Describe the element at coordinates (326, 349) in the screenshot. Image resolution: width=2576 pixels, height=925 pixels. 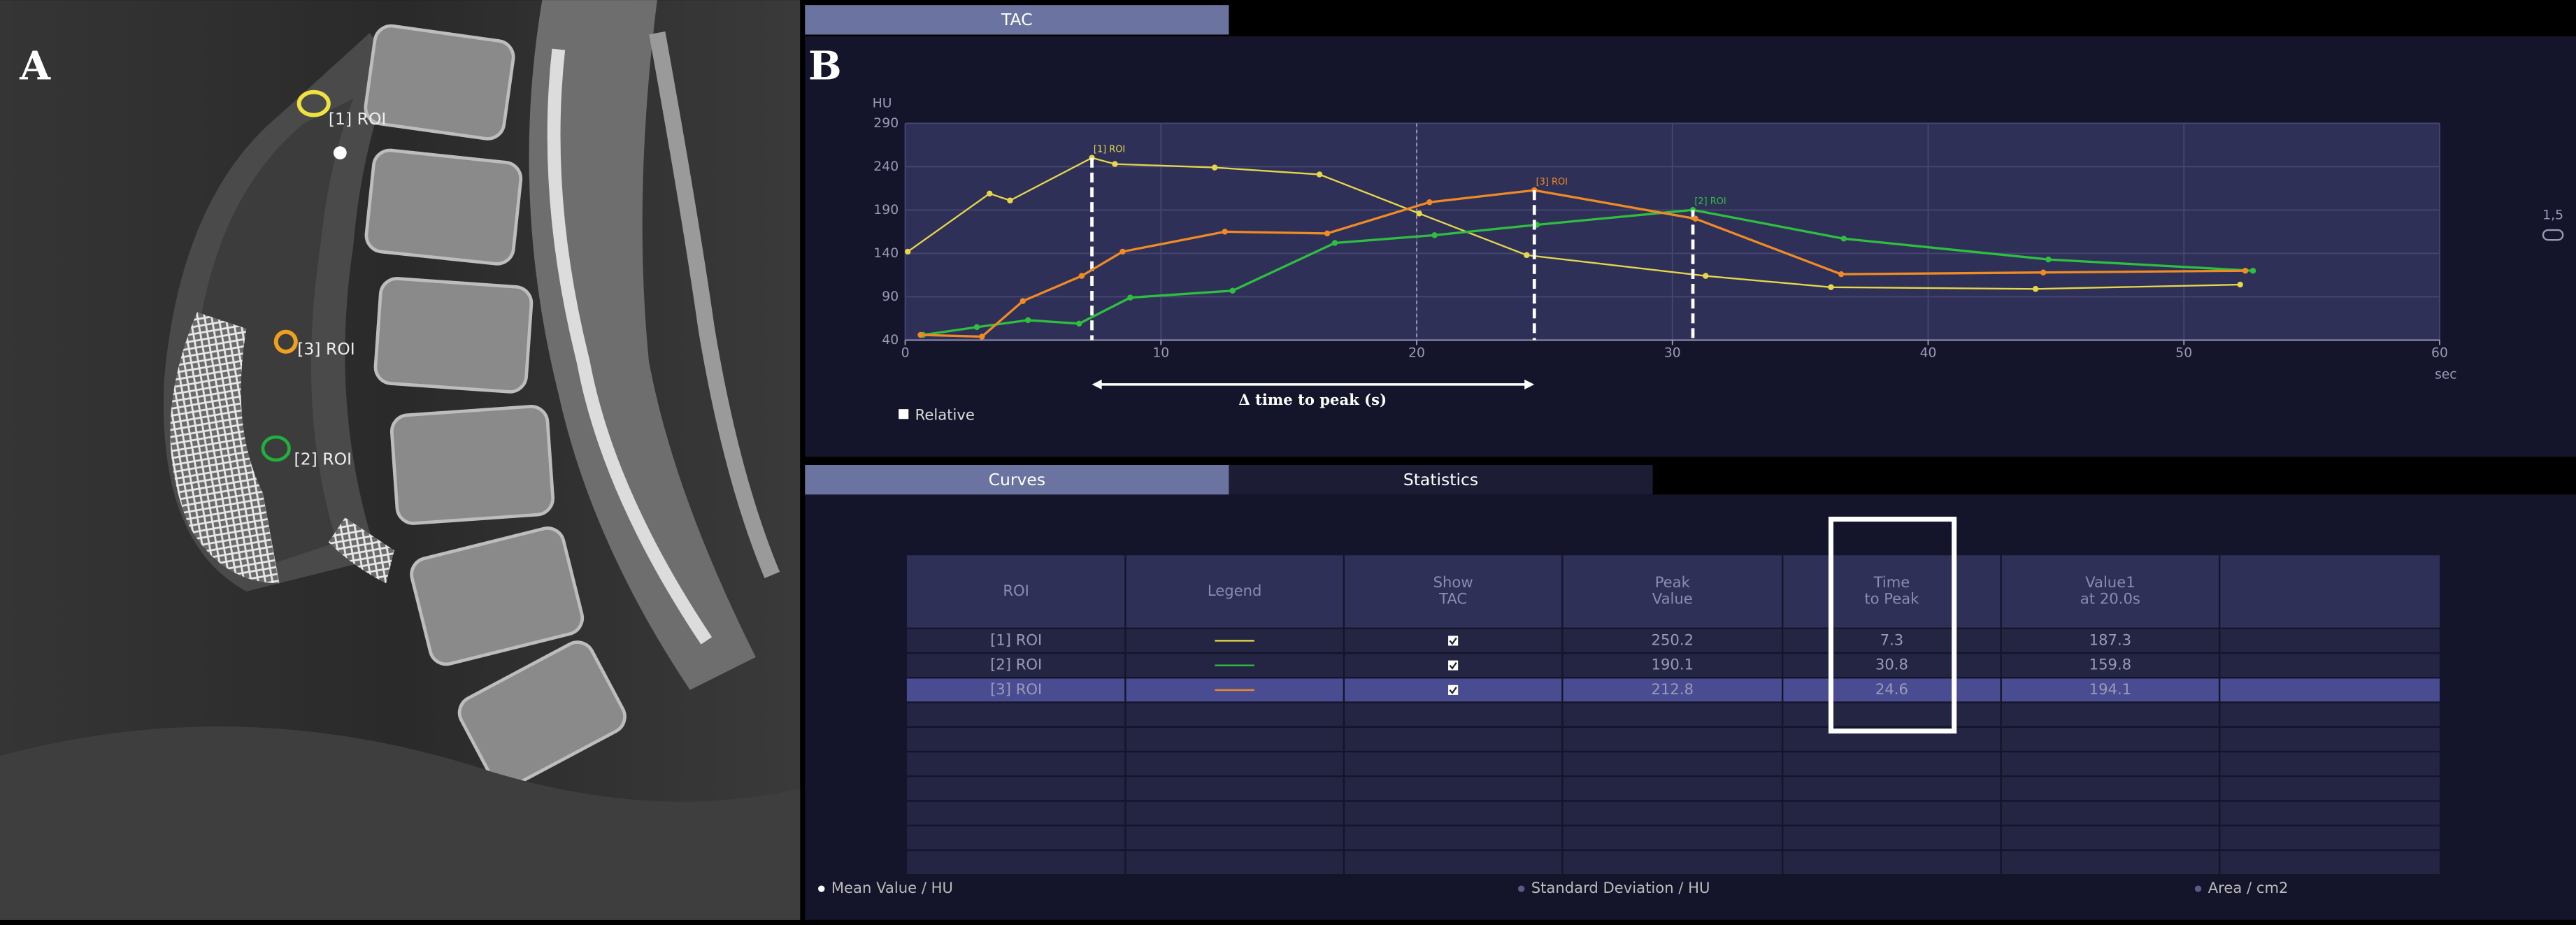
I see `roi-label: [3] ROI` at that location.